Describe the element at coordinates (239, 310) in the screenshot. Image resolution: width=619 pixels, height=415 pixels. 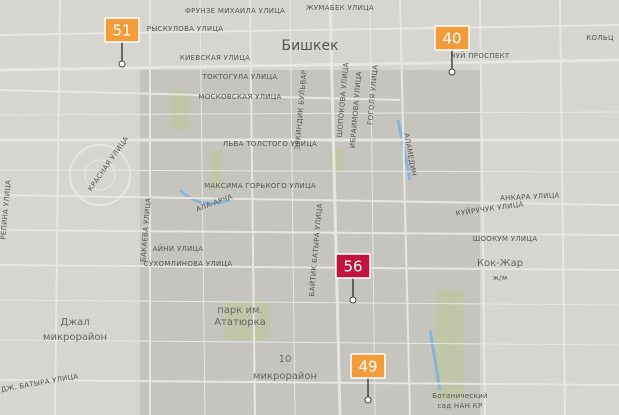
I see `street-label: парк им.` at that location.